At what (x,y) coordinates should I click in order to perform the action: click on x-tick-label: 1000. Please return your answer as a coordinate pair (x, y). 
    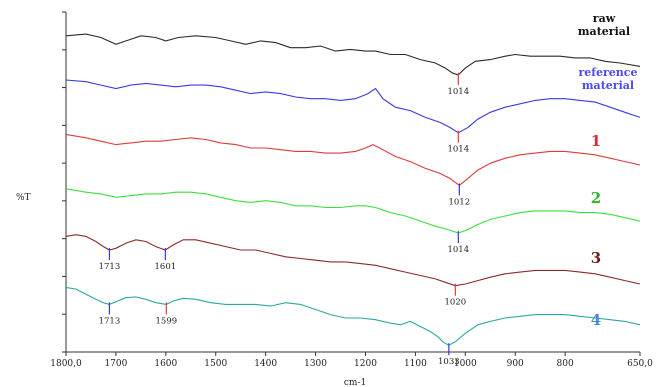
    Looking at the image, I should click on (465, 364).